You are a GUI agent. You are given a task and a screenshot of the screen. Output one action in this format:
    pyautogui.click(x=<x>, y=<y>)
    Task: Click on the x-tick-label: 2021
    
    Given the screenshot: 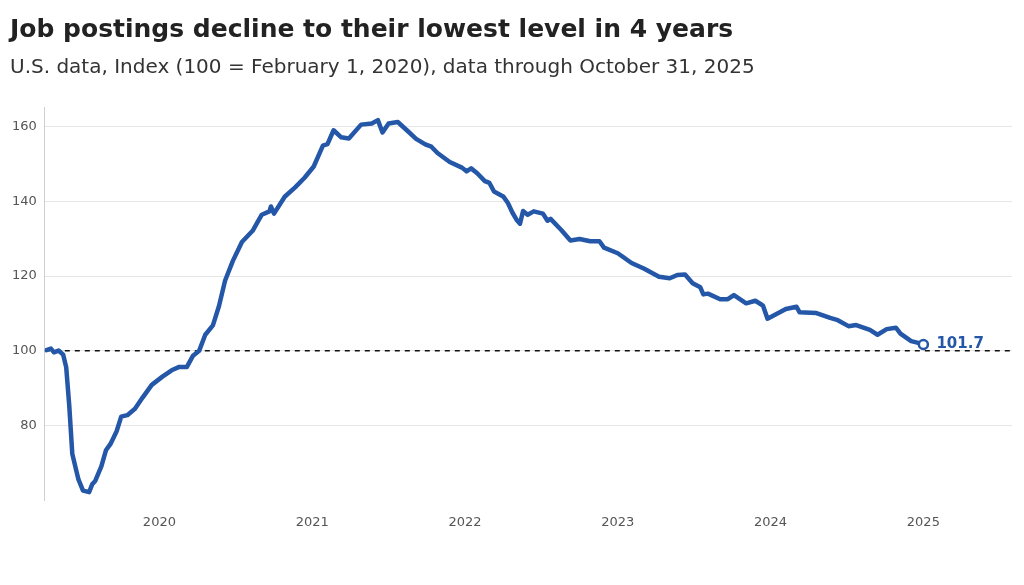 What is the action you would take?
    pyautogui.click(x=312, y=521)
    